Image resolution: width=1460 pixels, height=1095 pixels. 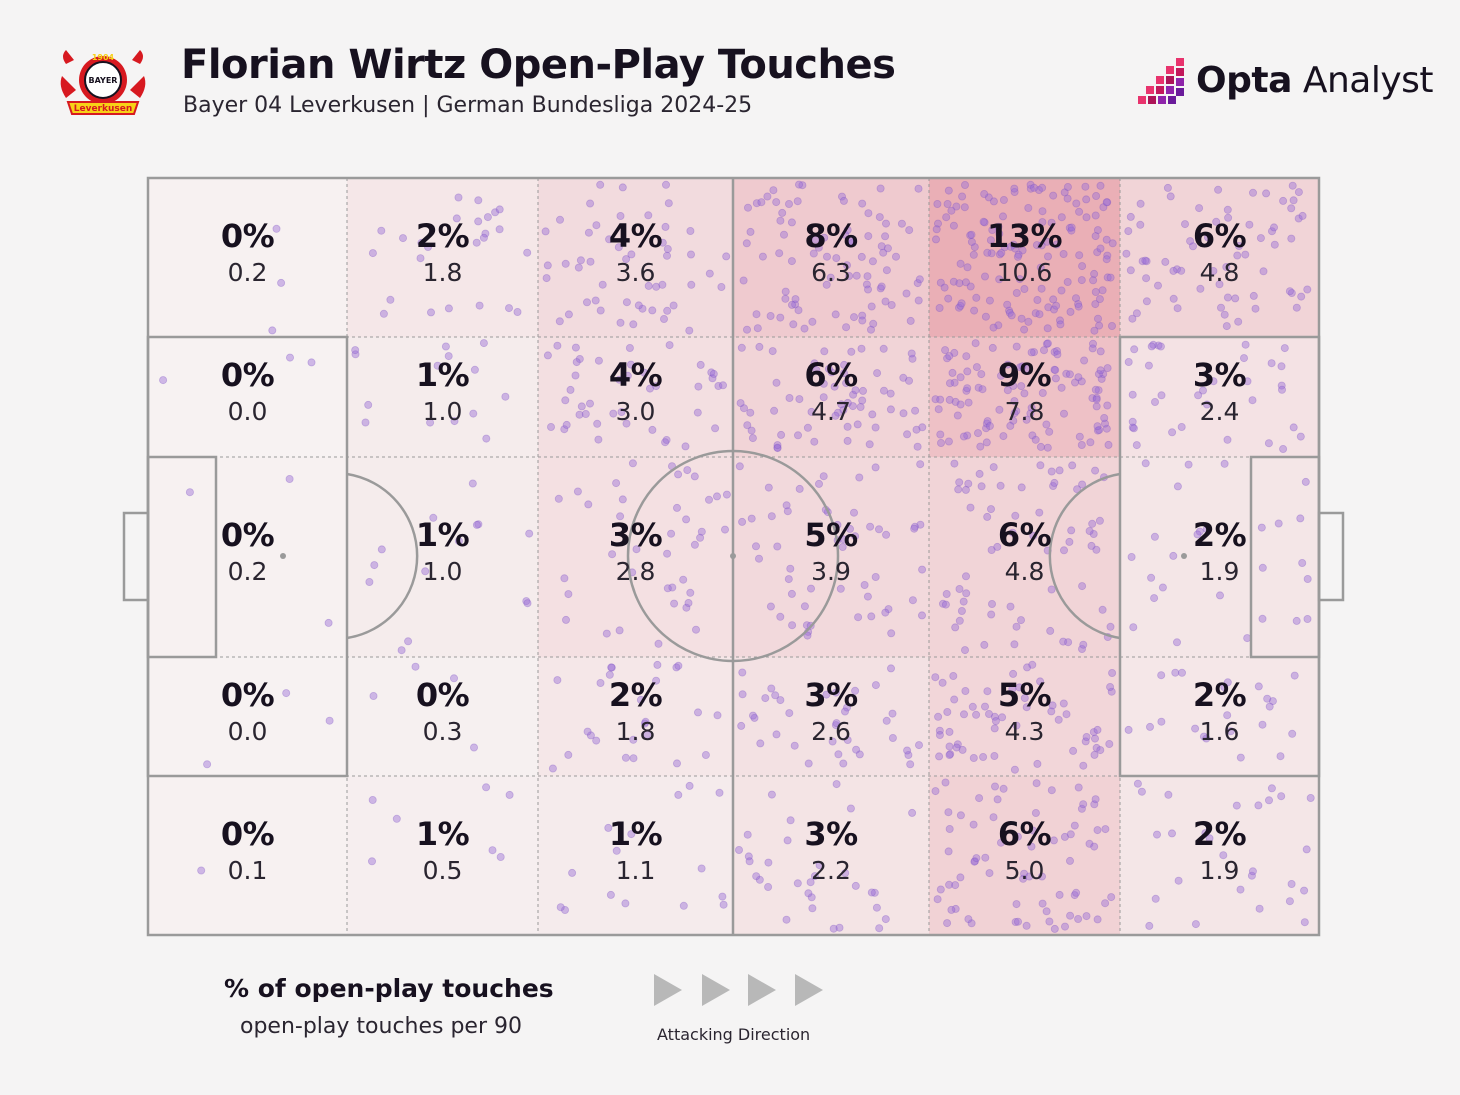 What do you see at coordinates (1219, 375) in the screenshot?
I see `cell-pct-value: 3%` at bounding box center [1219, 375].